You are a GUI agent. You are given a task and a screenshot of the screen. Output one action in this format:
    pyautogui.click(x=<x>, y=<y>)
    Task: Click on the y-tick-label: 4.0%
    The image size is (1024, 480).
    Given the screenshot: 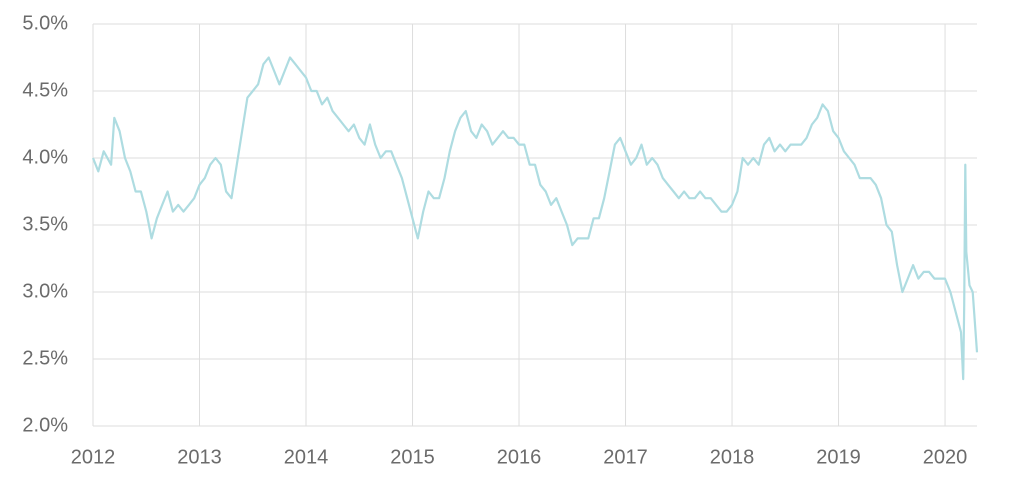 What is the action you would take?
    pyautogui.click(x=45, y=157)
    